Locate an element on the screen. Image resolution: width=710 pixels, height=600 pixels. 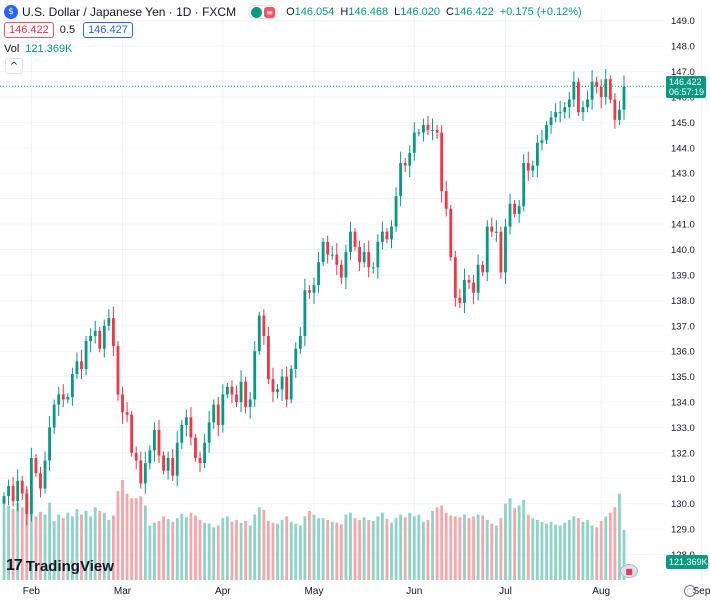
chevron-up-icon: ^ is located at coordinates (14, 66).